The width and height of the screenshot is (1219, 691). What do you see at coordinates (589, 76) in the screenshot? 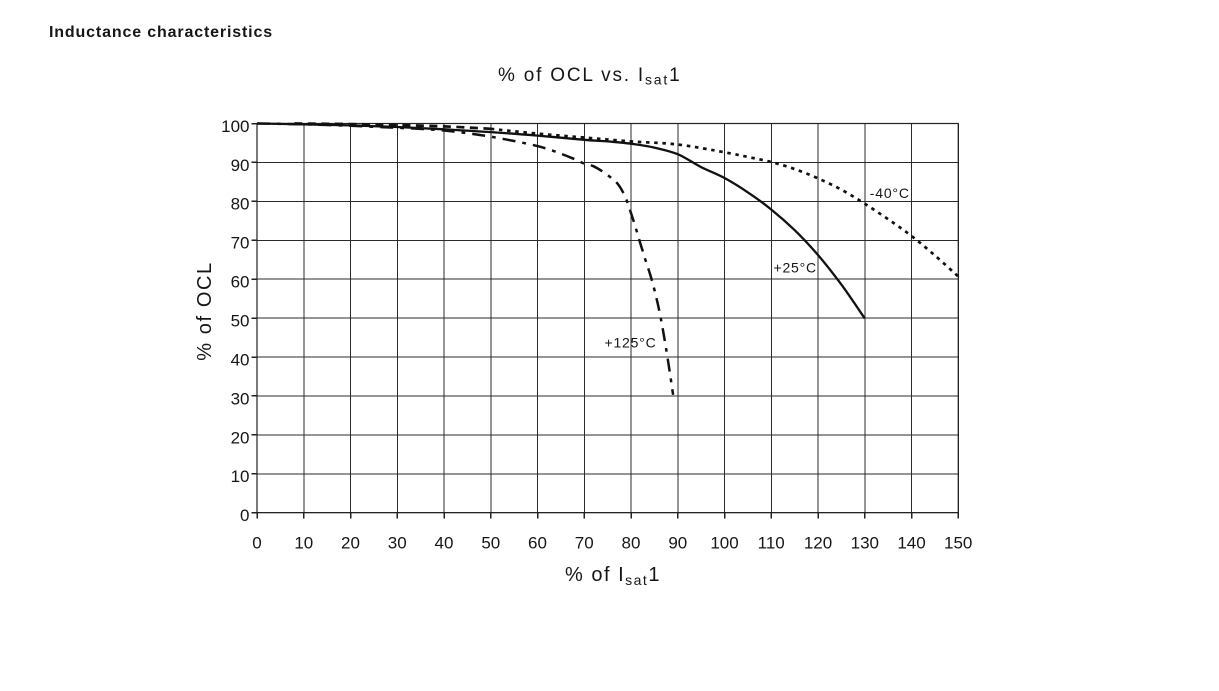
I see `svg-text: % of OCL vs. Isat1` at bounding box center [589, 76].